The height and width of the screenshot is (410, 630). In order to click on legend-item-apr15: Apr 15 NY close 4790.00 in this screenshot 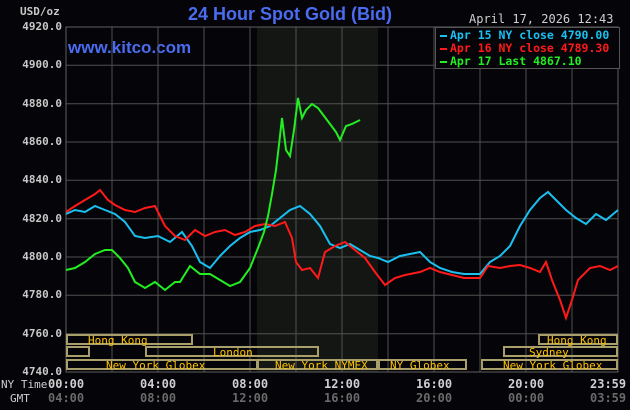, I will do `click(524, 35)`.